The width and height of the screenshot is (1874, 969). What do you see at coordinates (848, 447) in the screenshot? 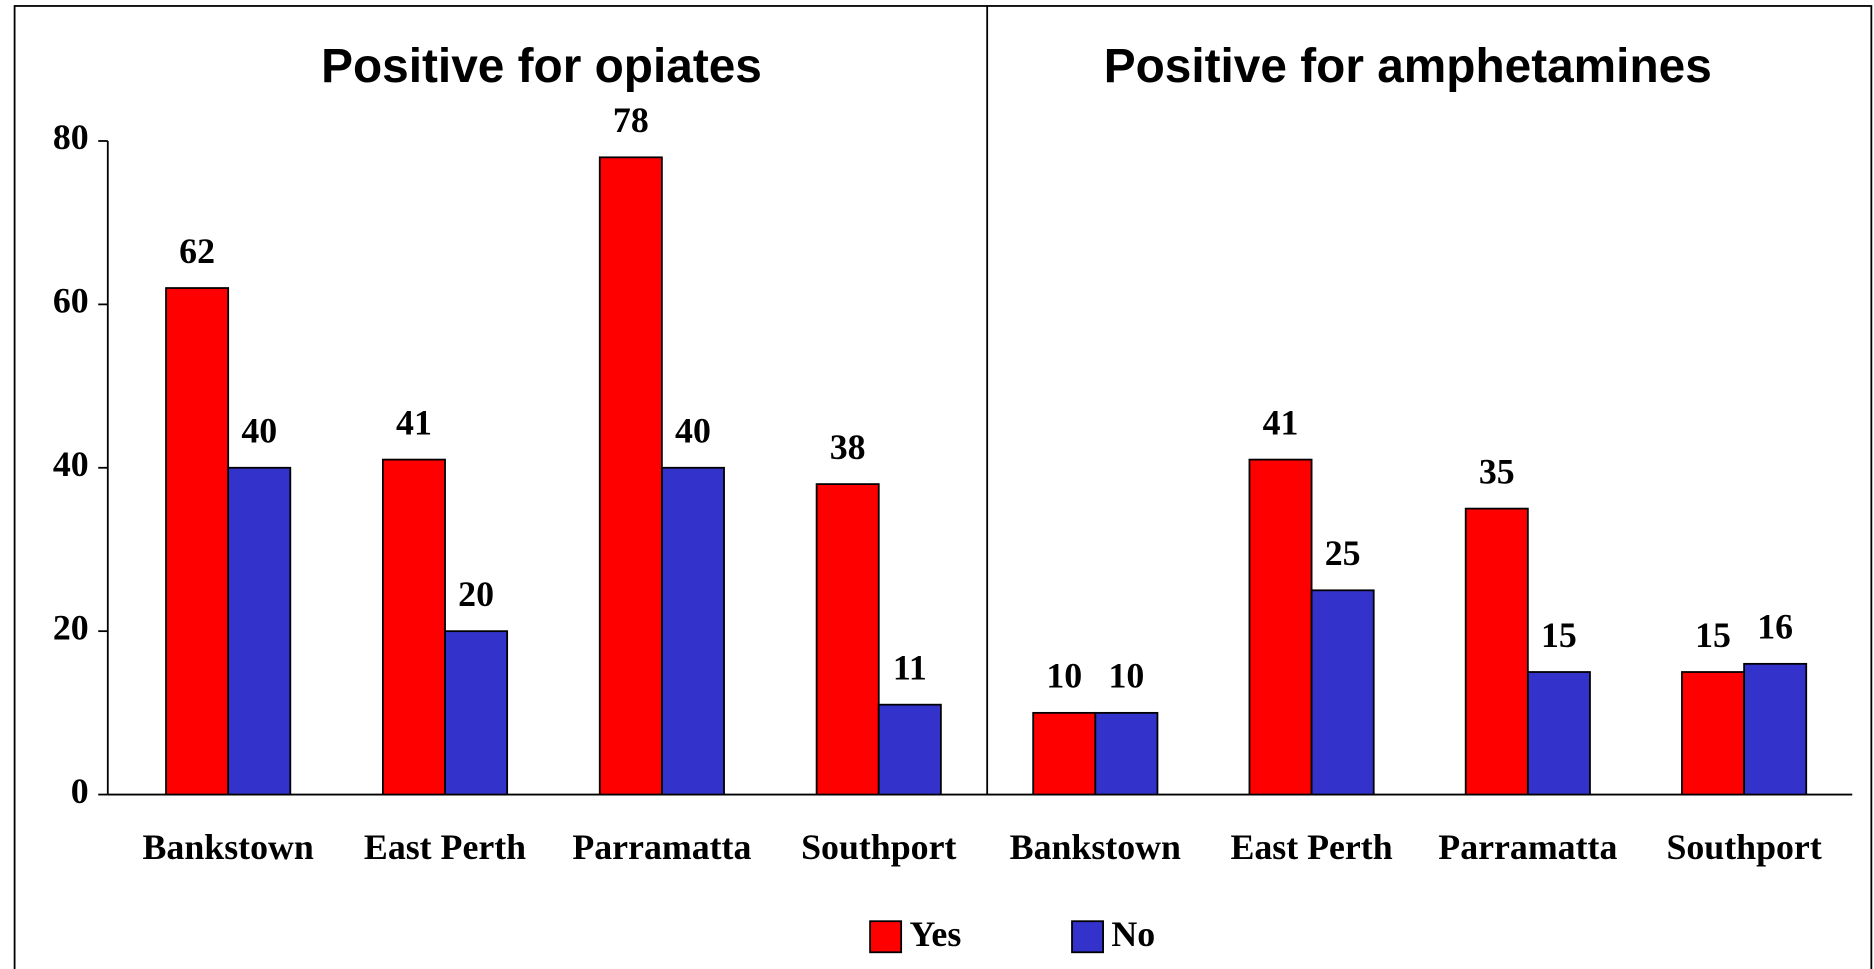
I see `data-label: 38` at bounding box center [848, 447].